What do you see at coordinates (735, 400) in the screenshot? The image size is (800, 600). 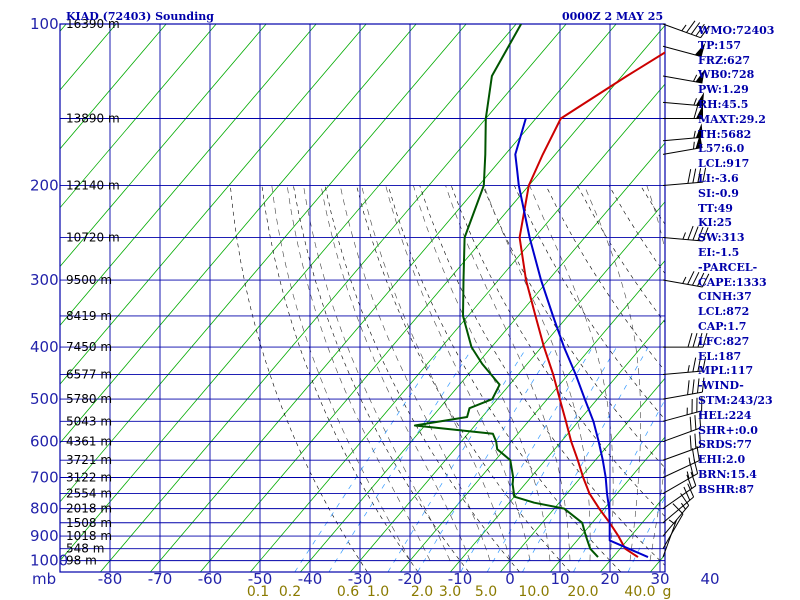 I see `sounding-index: STM:243/23` at bounding box center [735, 400].